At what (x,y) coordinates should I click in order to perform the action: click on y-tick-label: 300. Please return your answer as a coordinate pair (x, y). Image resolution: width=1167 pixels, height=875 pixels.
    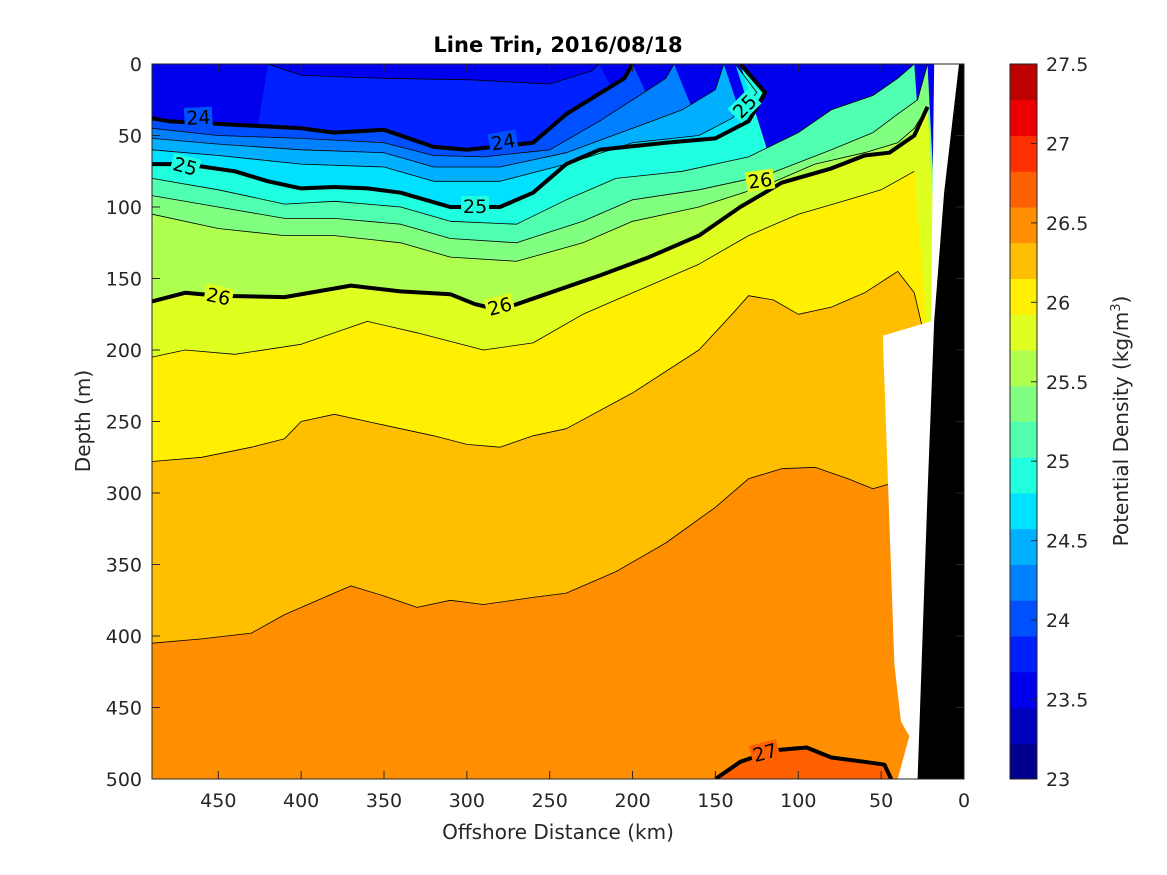
    Looking at the image, I should click on (124, 494).